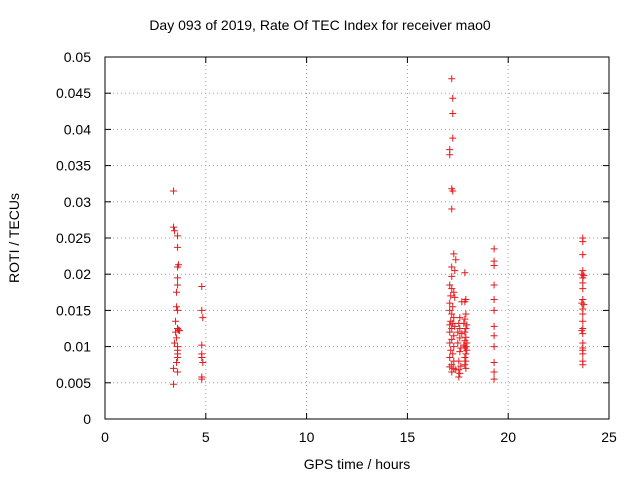 The image size is (640, 480). What do you see at coordinates (105, 437) in the screenshot?
I see `x-tick-label: 0` at bounding box center [105, 437].